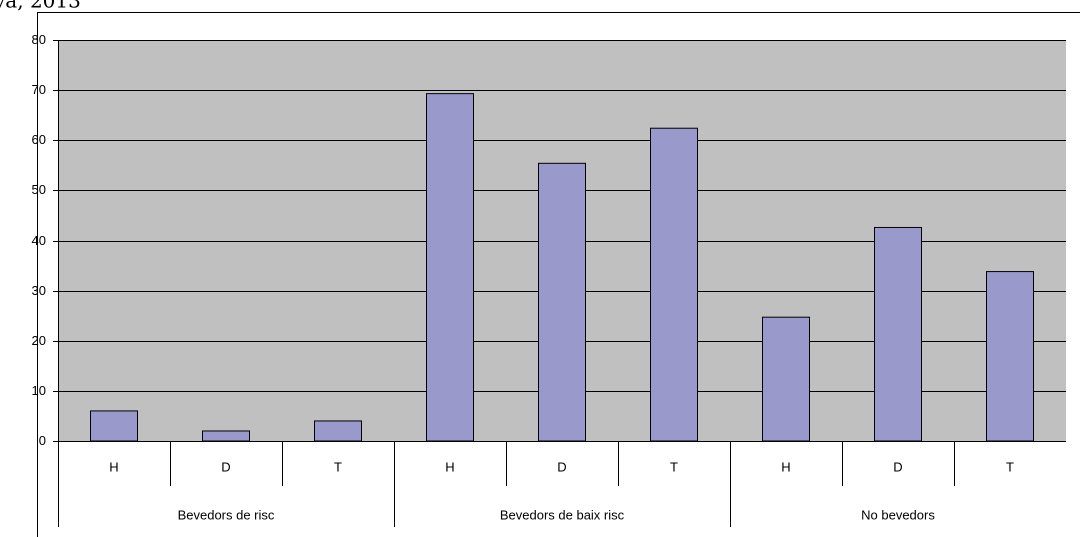 This screenshot has width=1080, height=537. I want to click on y-tick-label: 50, so click(39, 189).